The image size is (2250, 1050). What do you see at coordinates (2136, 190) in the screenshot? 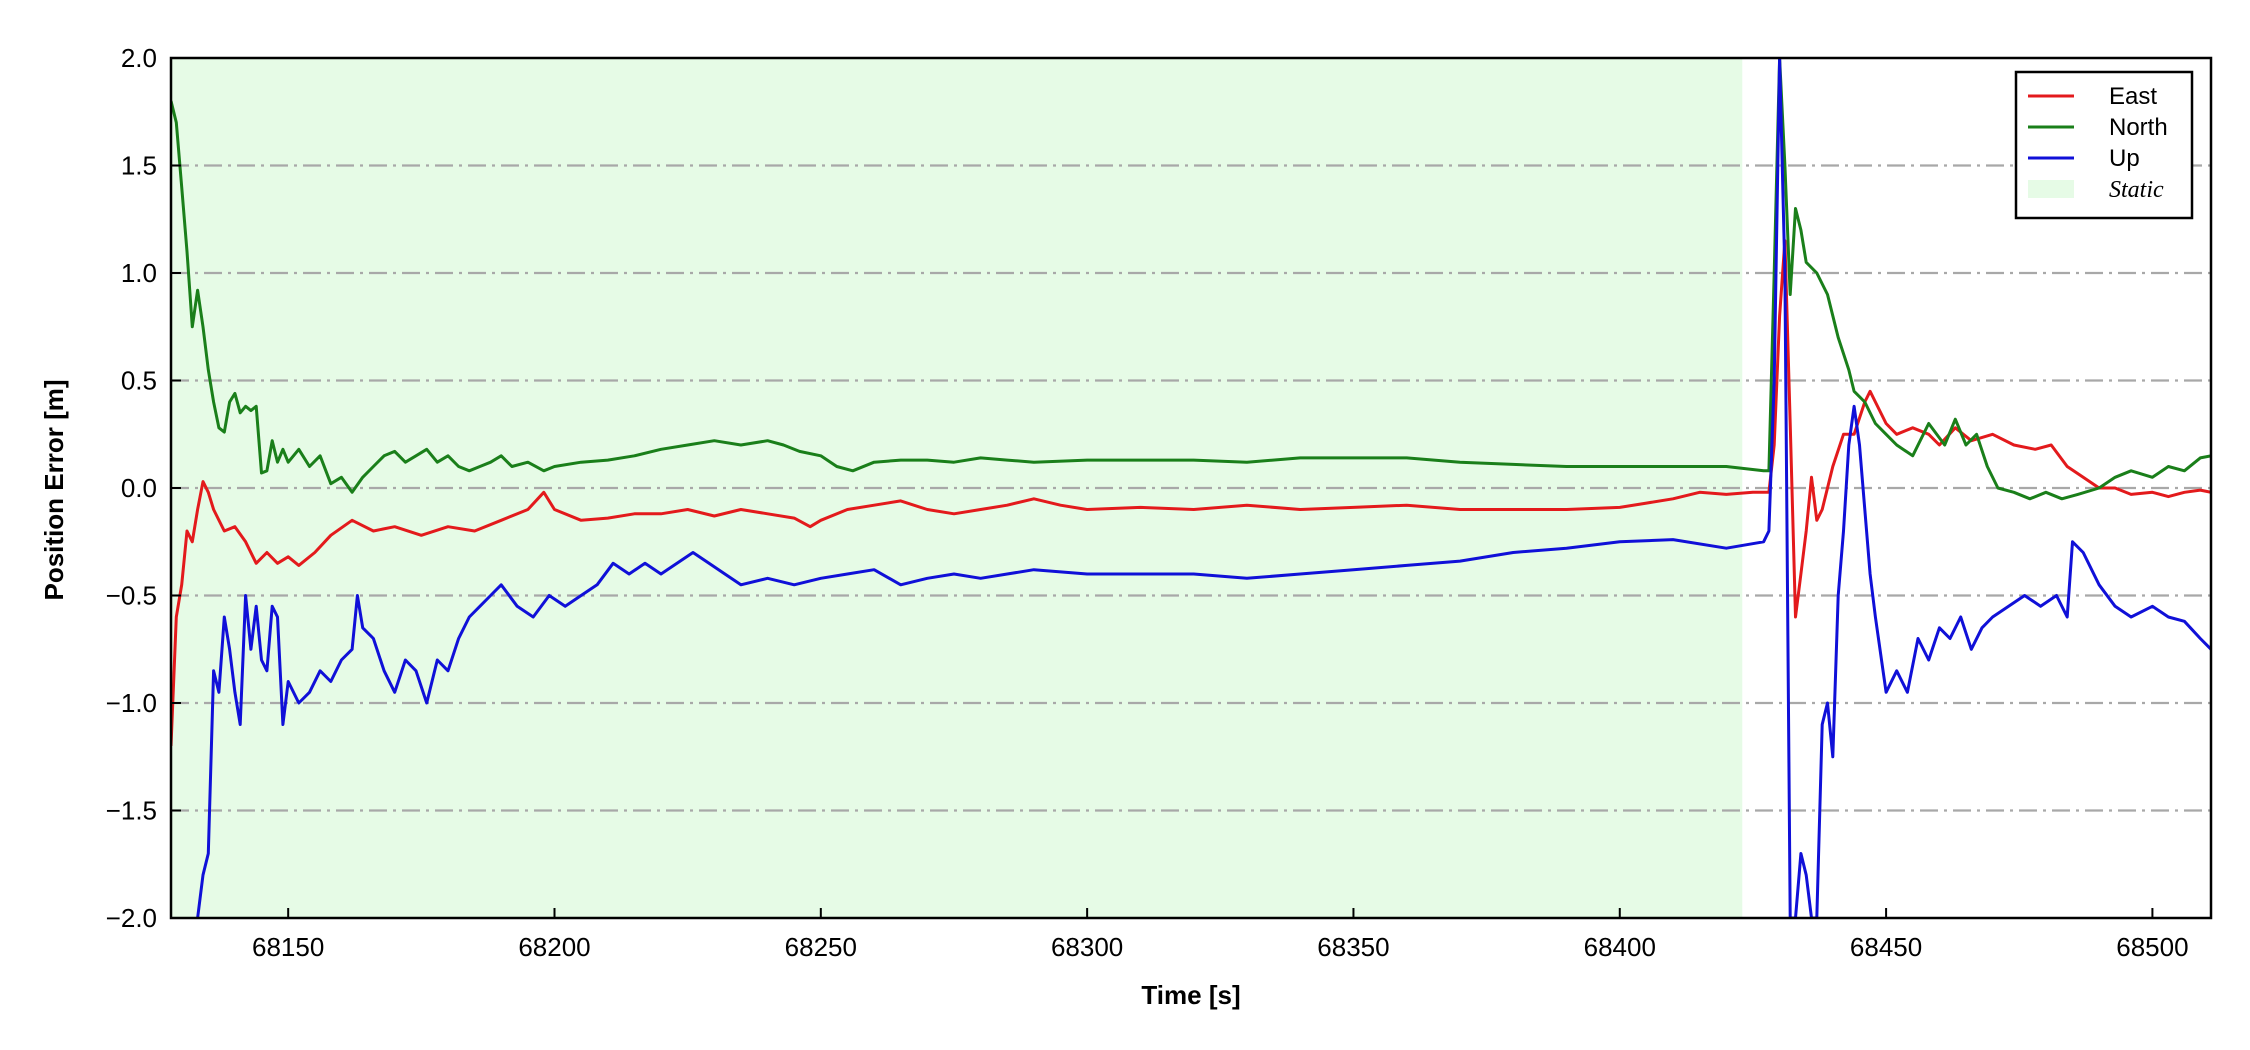
I see `legend-label-static: Static` at bounding box center [2136, 190].